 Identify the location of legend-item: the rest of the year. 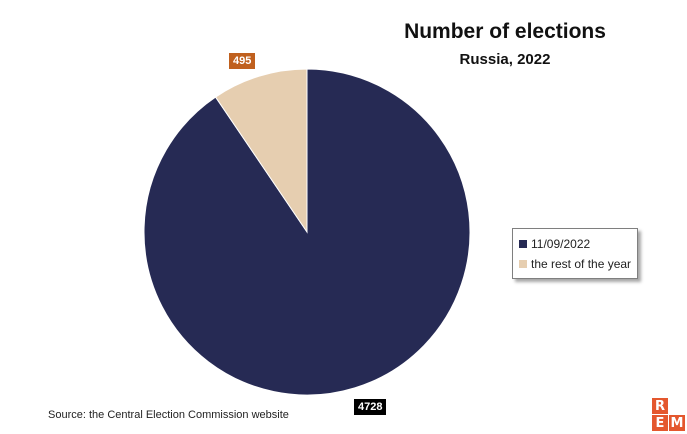
(578, 264).